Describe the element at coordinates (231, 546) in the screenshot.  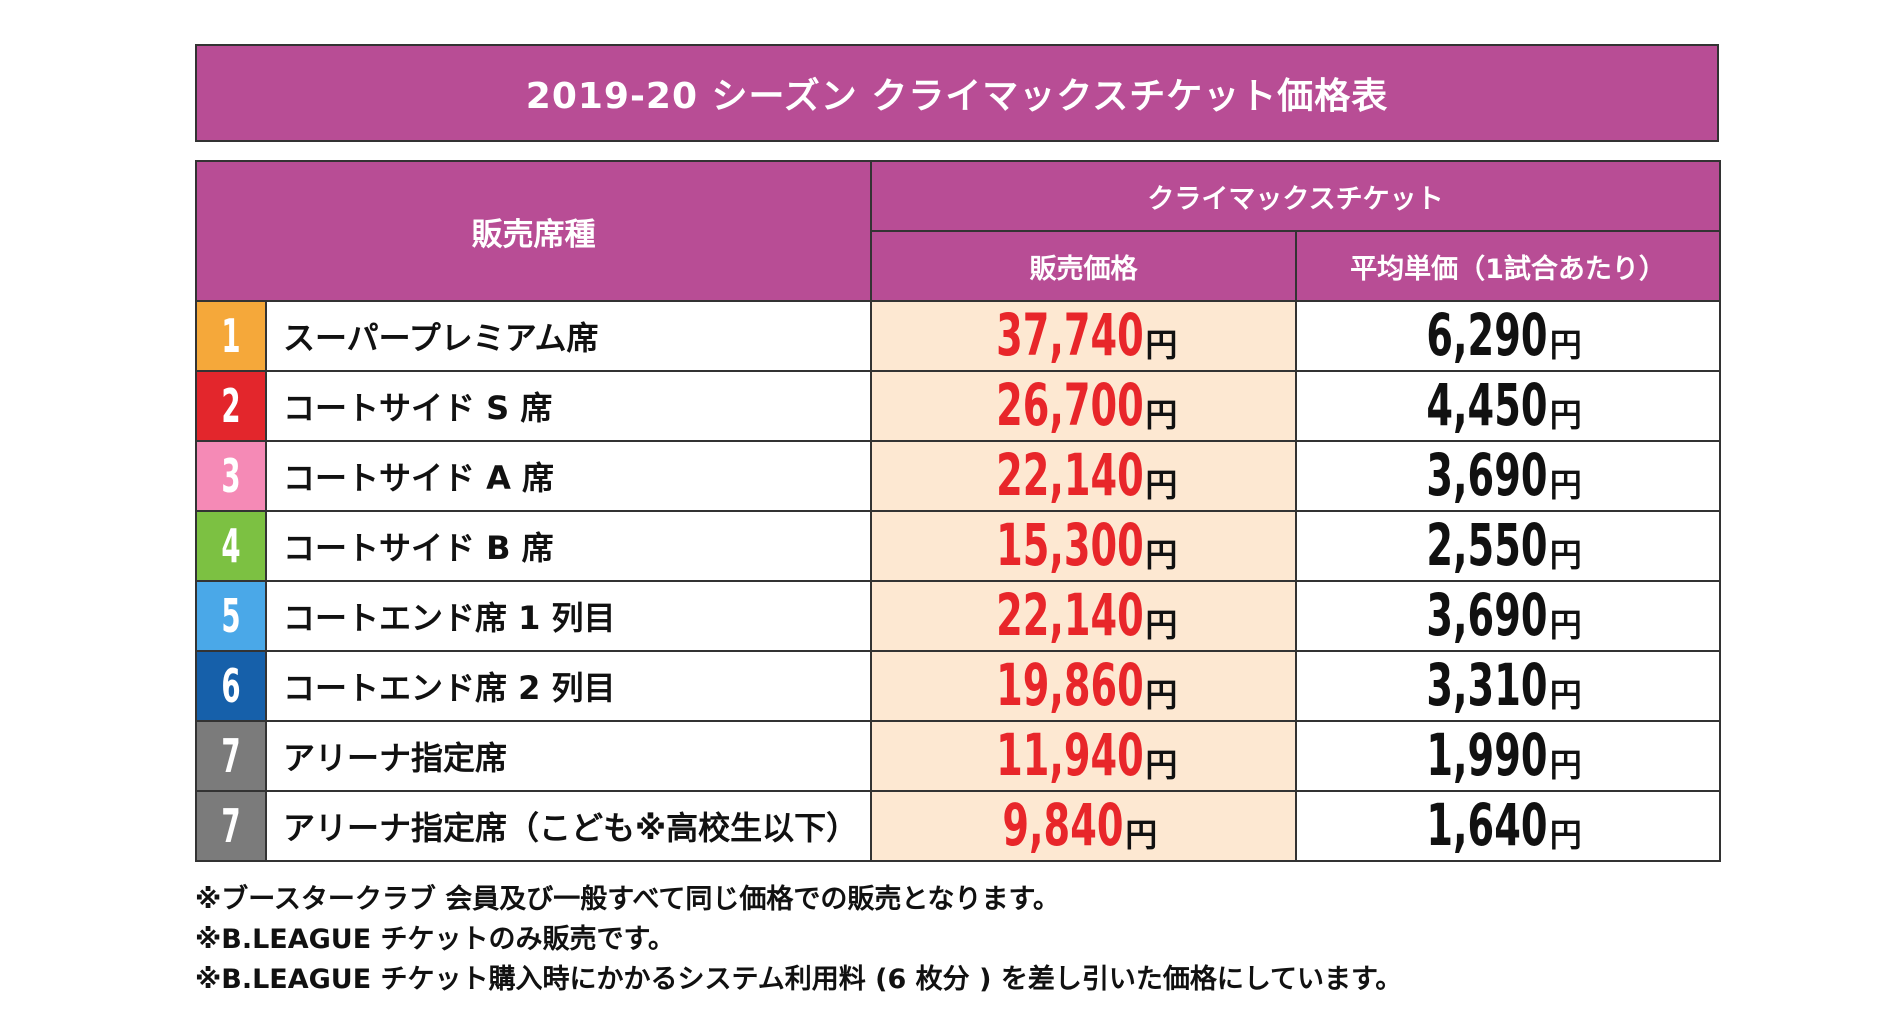
I see `seat-number-badge: 4` at that location.